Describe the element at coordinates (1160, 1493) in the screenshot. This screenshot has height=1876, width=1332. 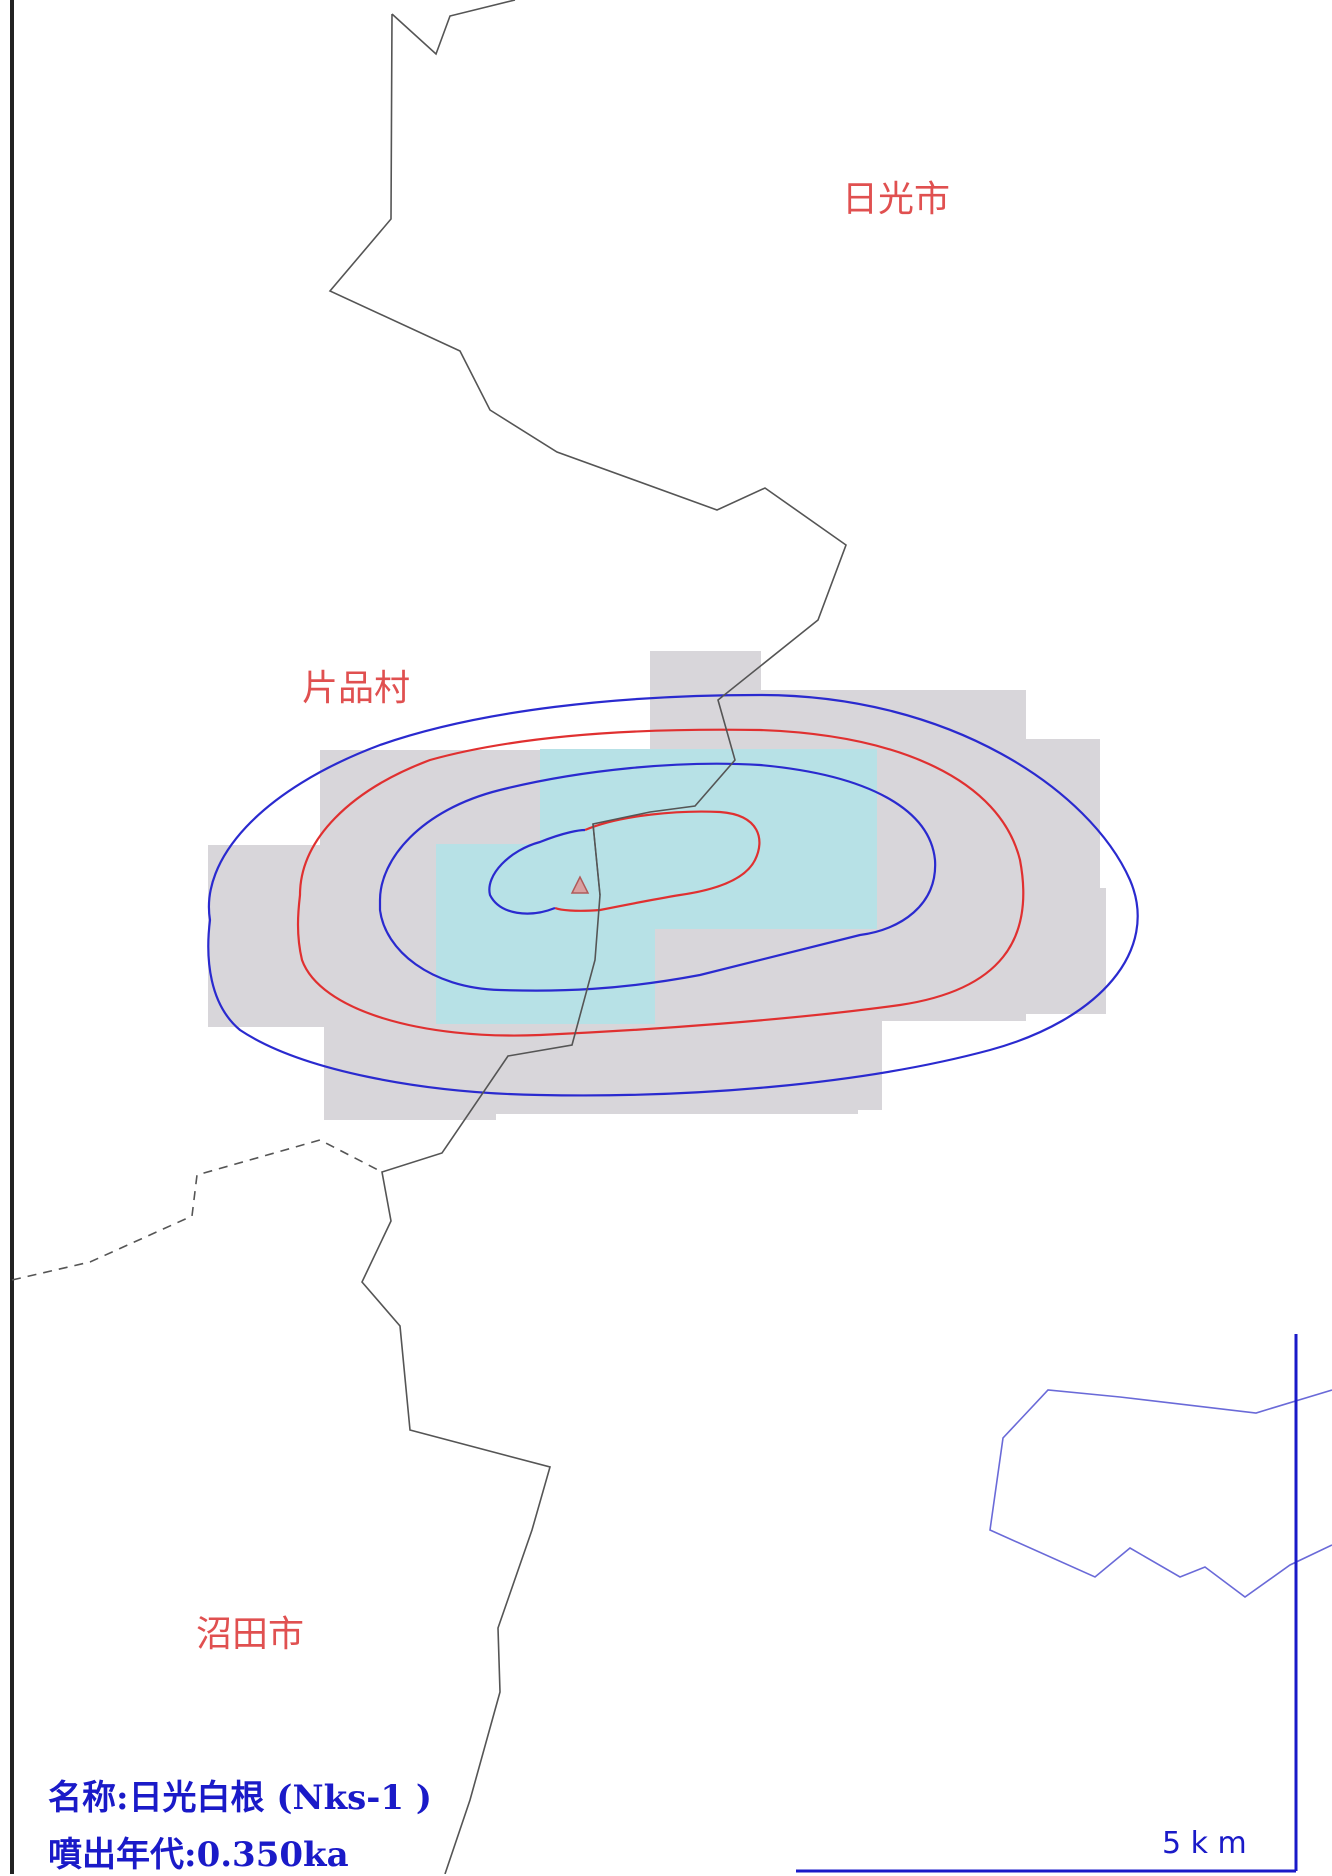
I see `lake-outline` at that location.